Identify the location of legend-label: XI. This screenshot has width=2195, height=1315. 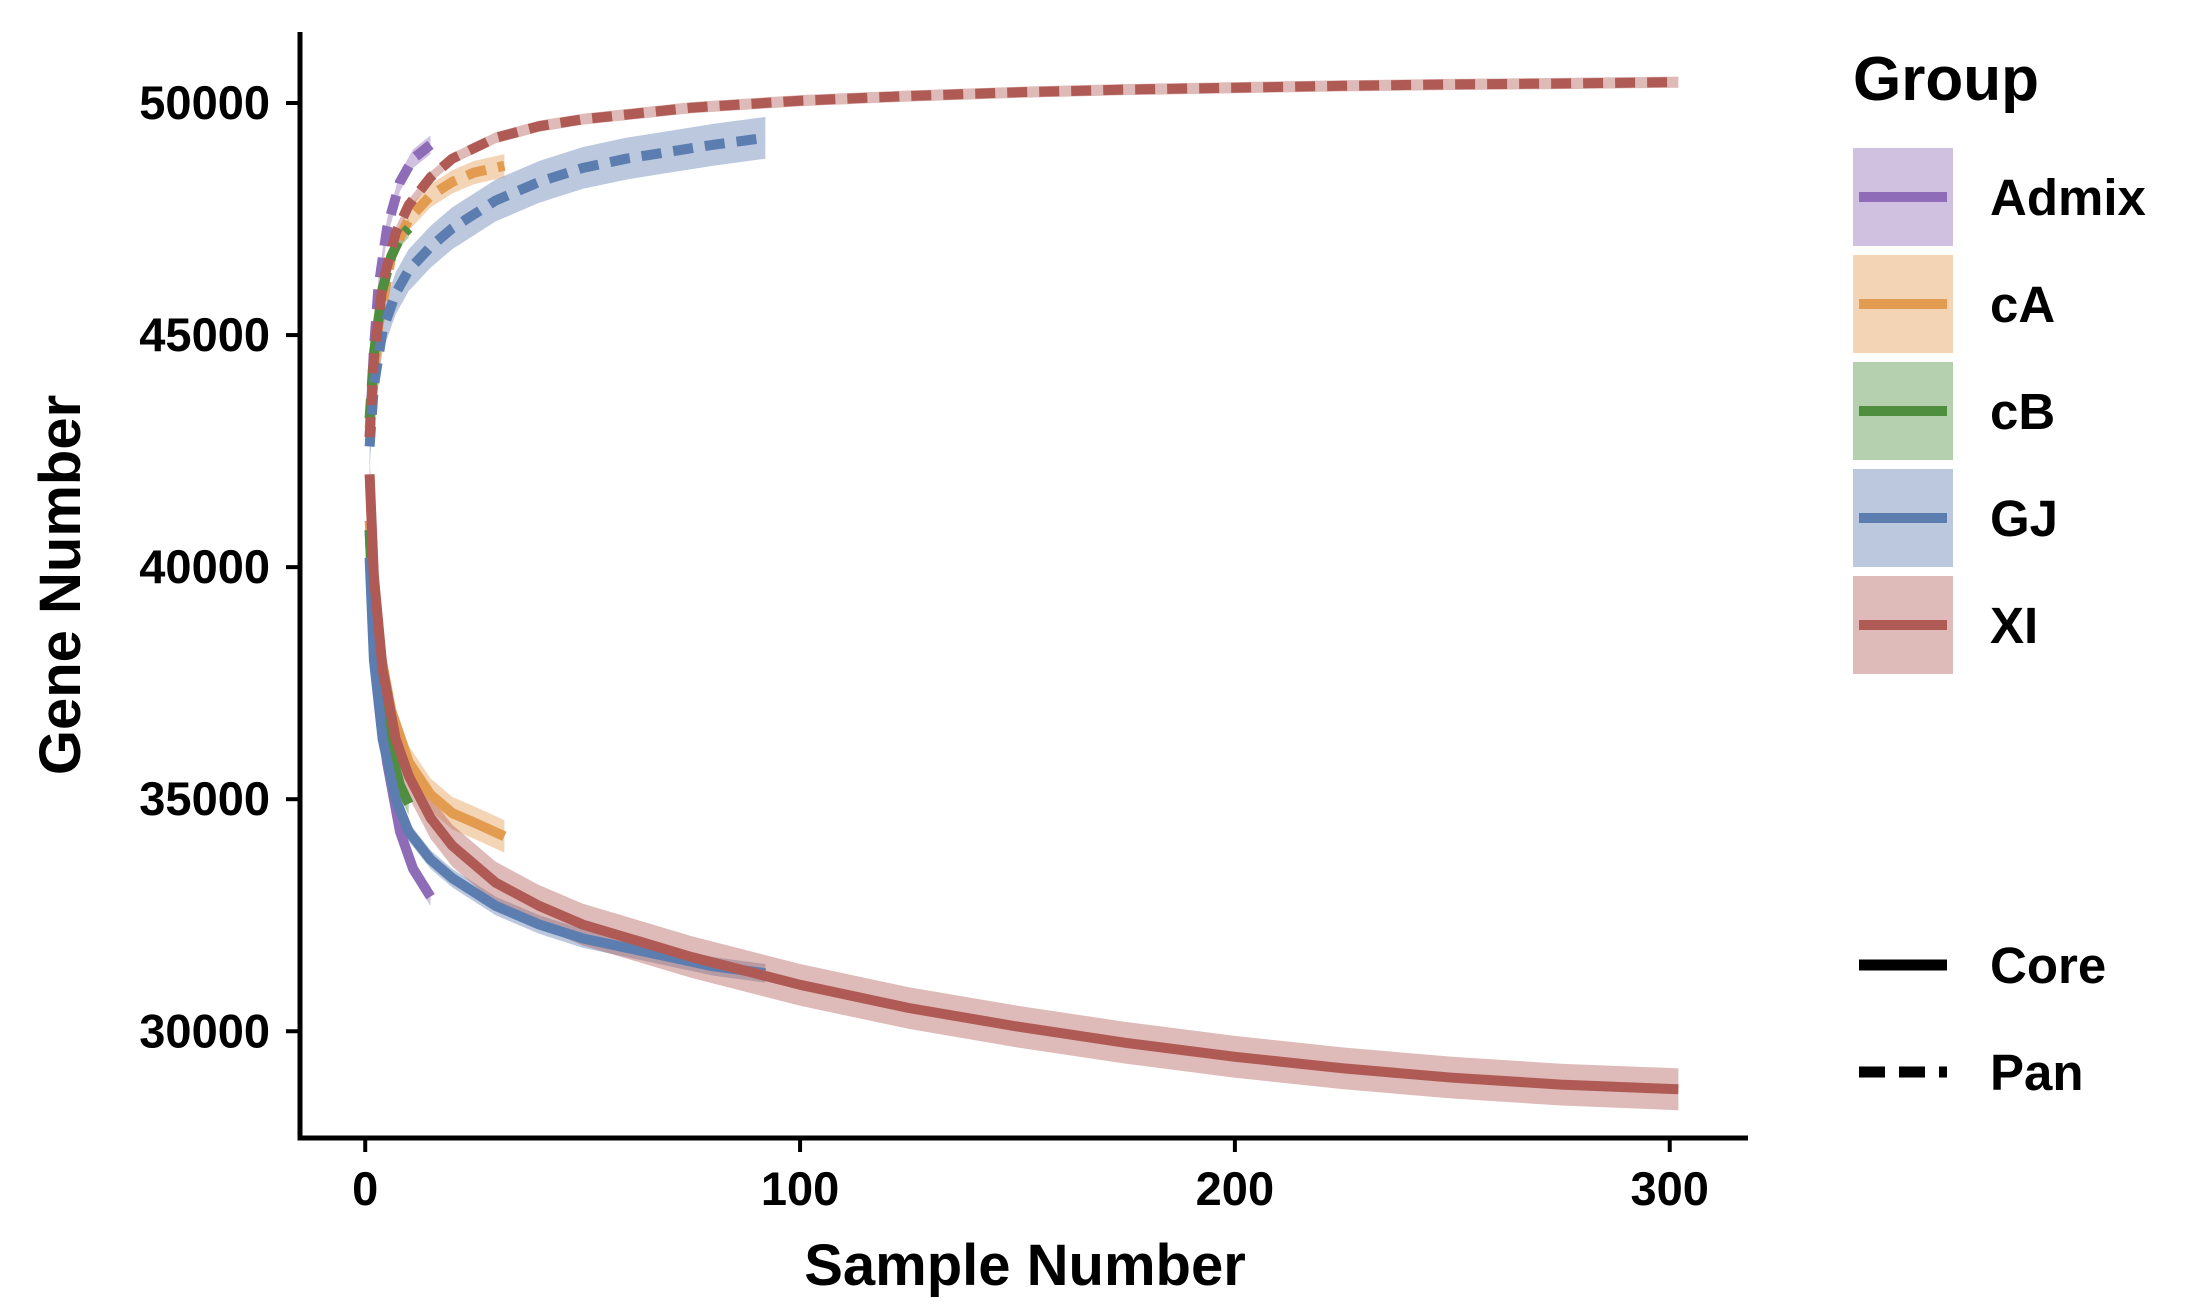
(2014, 625).